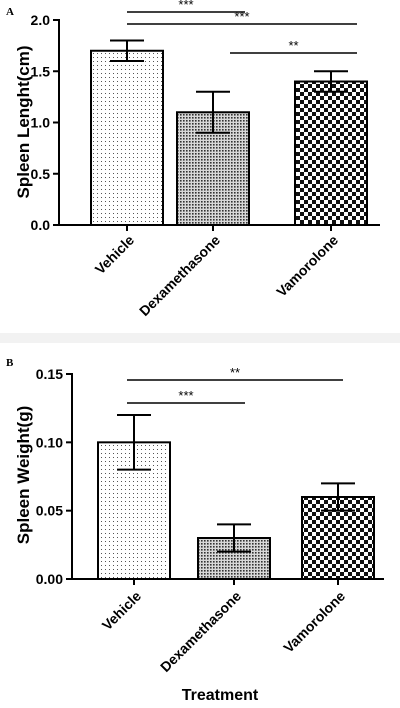  I want to click on y-tick-label: 0.0, so click(41, 225).